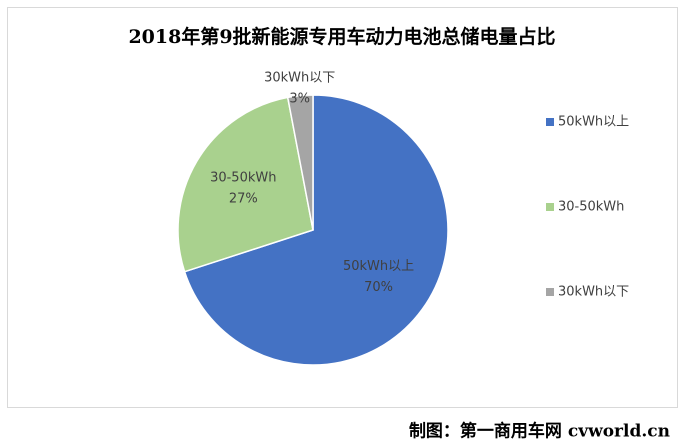 The width and height of the screenshot is (685, 445). What do you see at coordinates (341, 36) in the screenshot?
I see `chart-title: 2018年第9批新能源专用车动力电池总储电量占比` at bounding box center [341, 36].